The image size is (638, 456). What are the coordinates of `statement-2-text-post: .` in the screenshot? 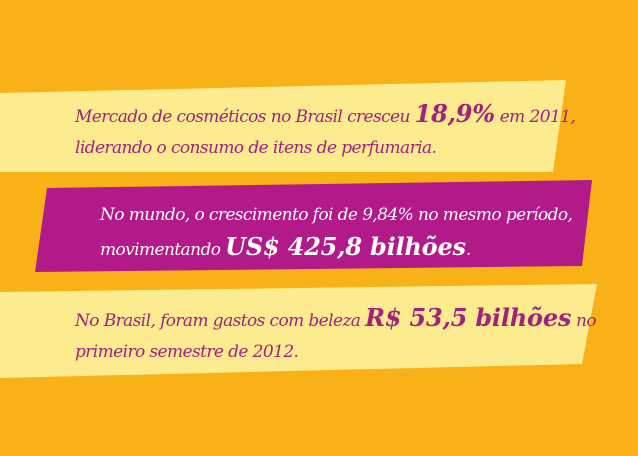 It's located at (468, 250).